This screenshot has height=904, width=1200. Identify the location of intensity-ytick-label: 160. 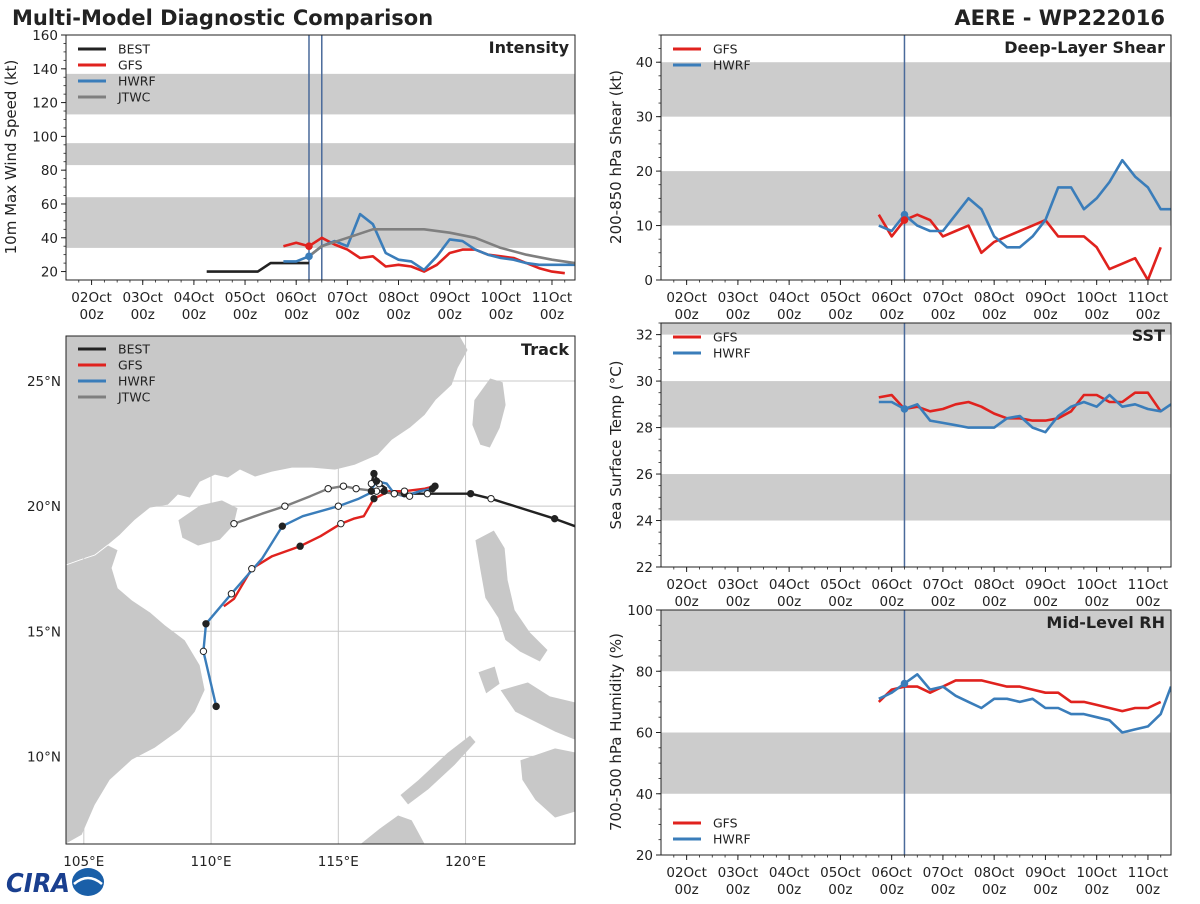
(45, 36).